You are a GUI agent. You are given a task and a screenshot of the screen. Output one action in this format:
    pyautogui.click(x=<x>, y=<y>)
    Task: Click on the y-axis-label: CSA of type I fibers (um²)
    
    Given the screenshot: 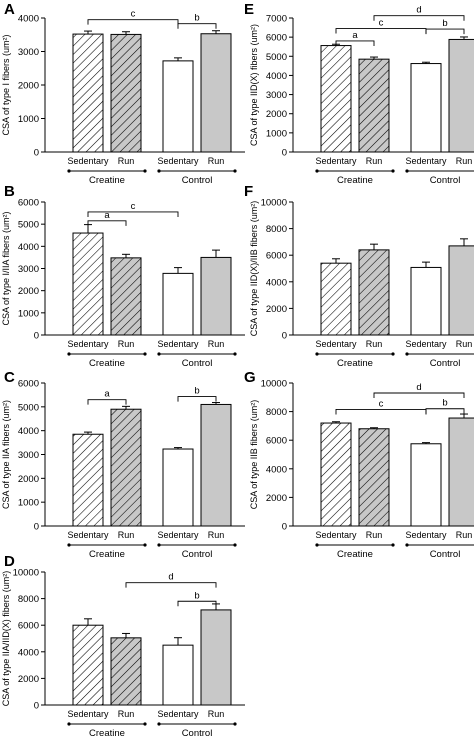 What is the action you would take?
    pyautogui.click(x=6, y=84)
    